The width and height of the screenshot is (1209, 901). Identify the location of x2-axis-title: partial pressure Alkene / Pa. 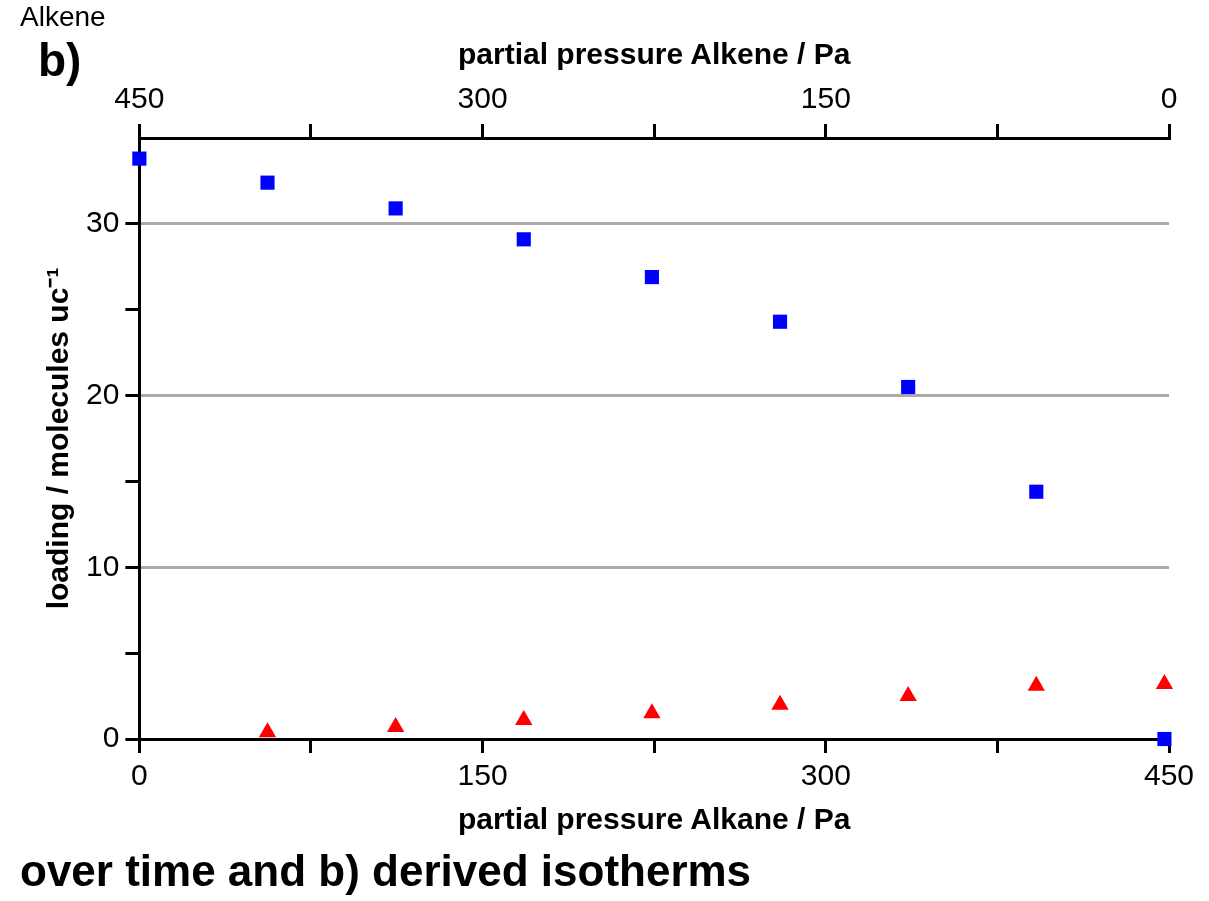
(654, 54).